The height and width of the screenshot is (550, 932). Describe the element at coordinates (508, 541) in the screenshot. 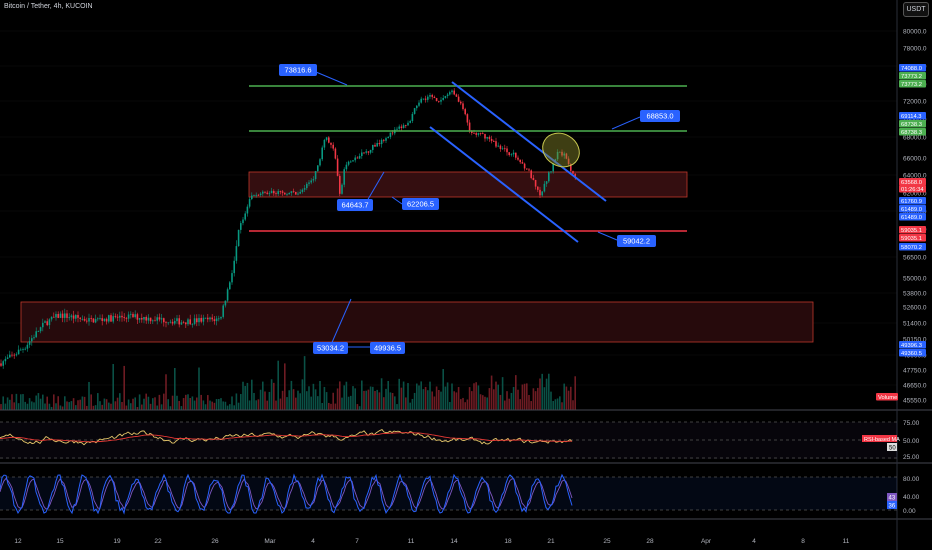

I see `time-label: 18` at that location.